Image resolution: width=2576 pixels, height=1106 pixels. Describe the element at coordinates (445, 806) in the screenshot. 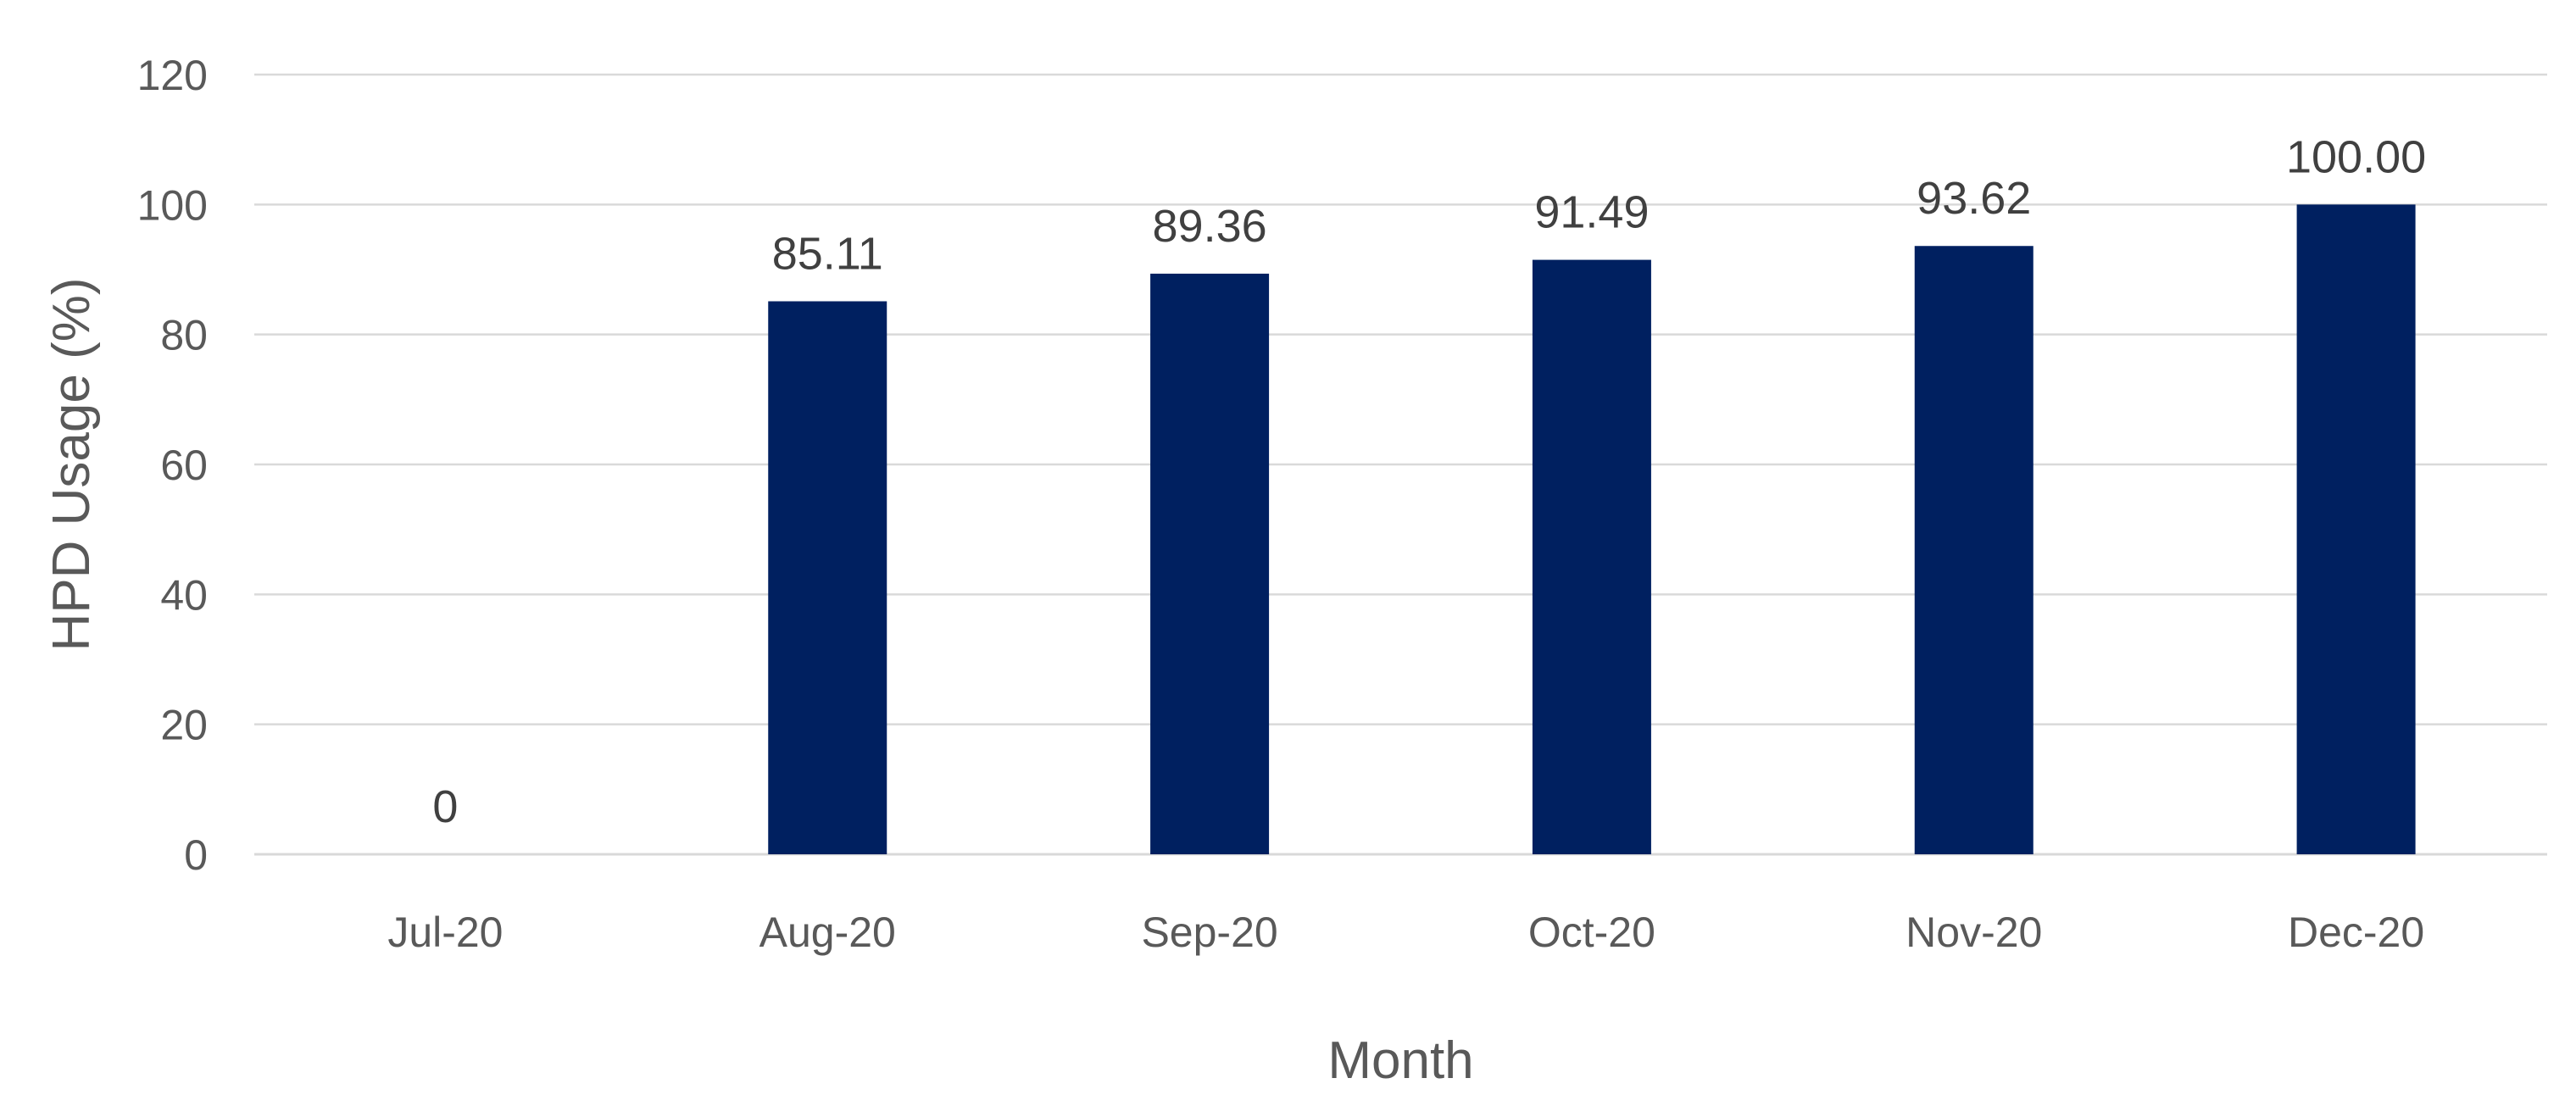

I see `data-label: 0` at that location.